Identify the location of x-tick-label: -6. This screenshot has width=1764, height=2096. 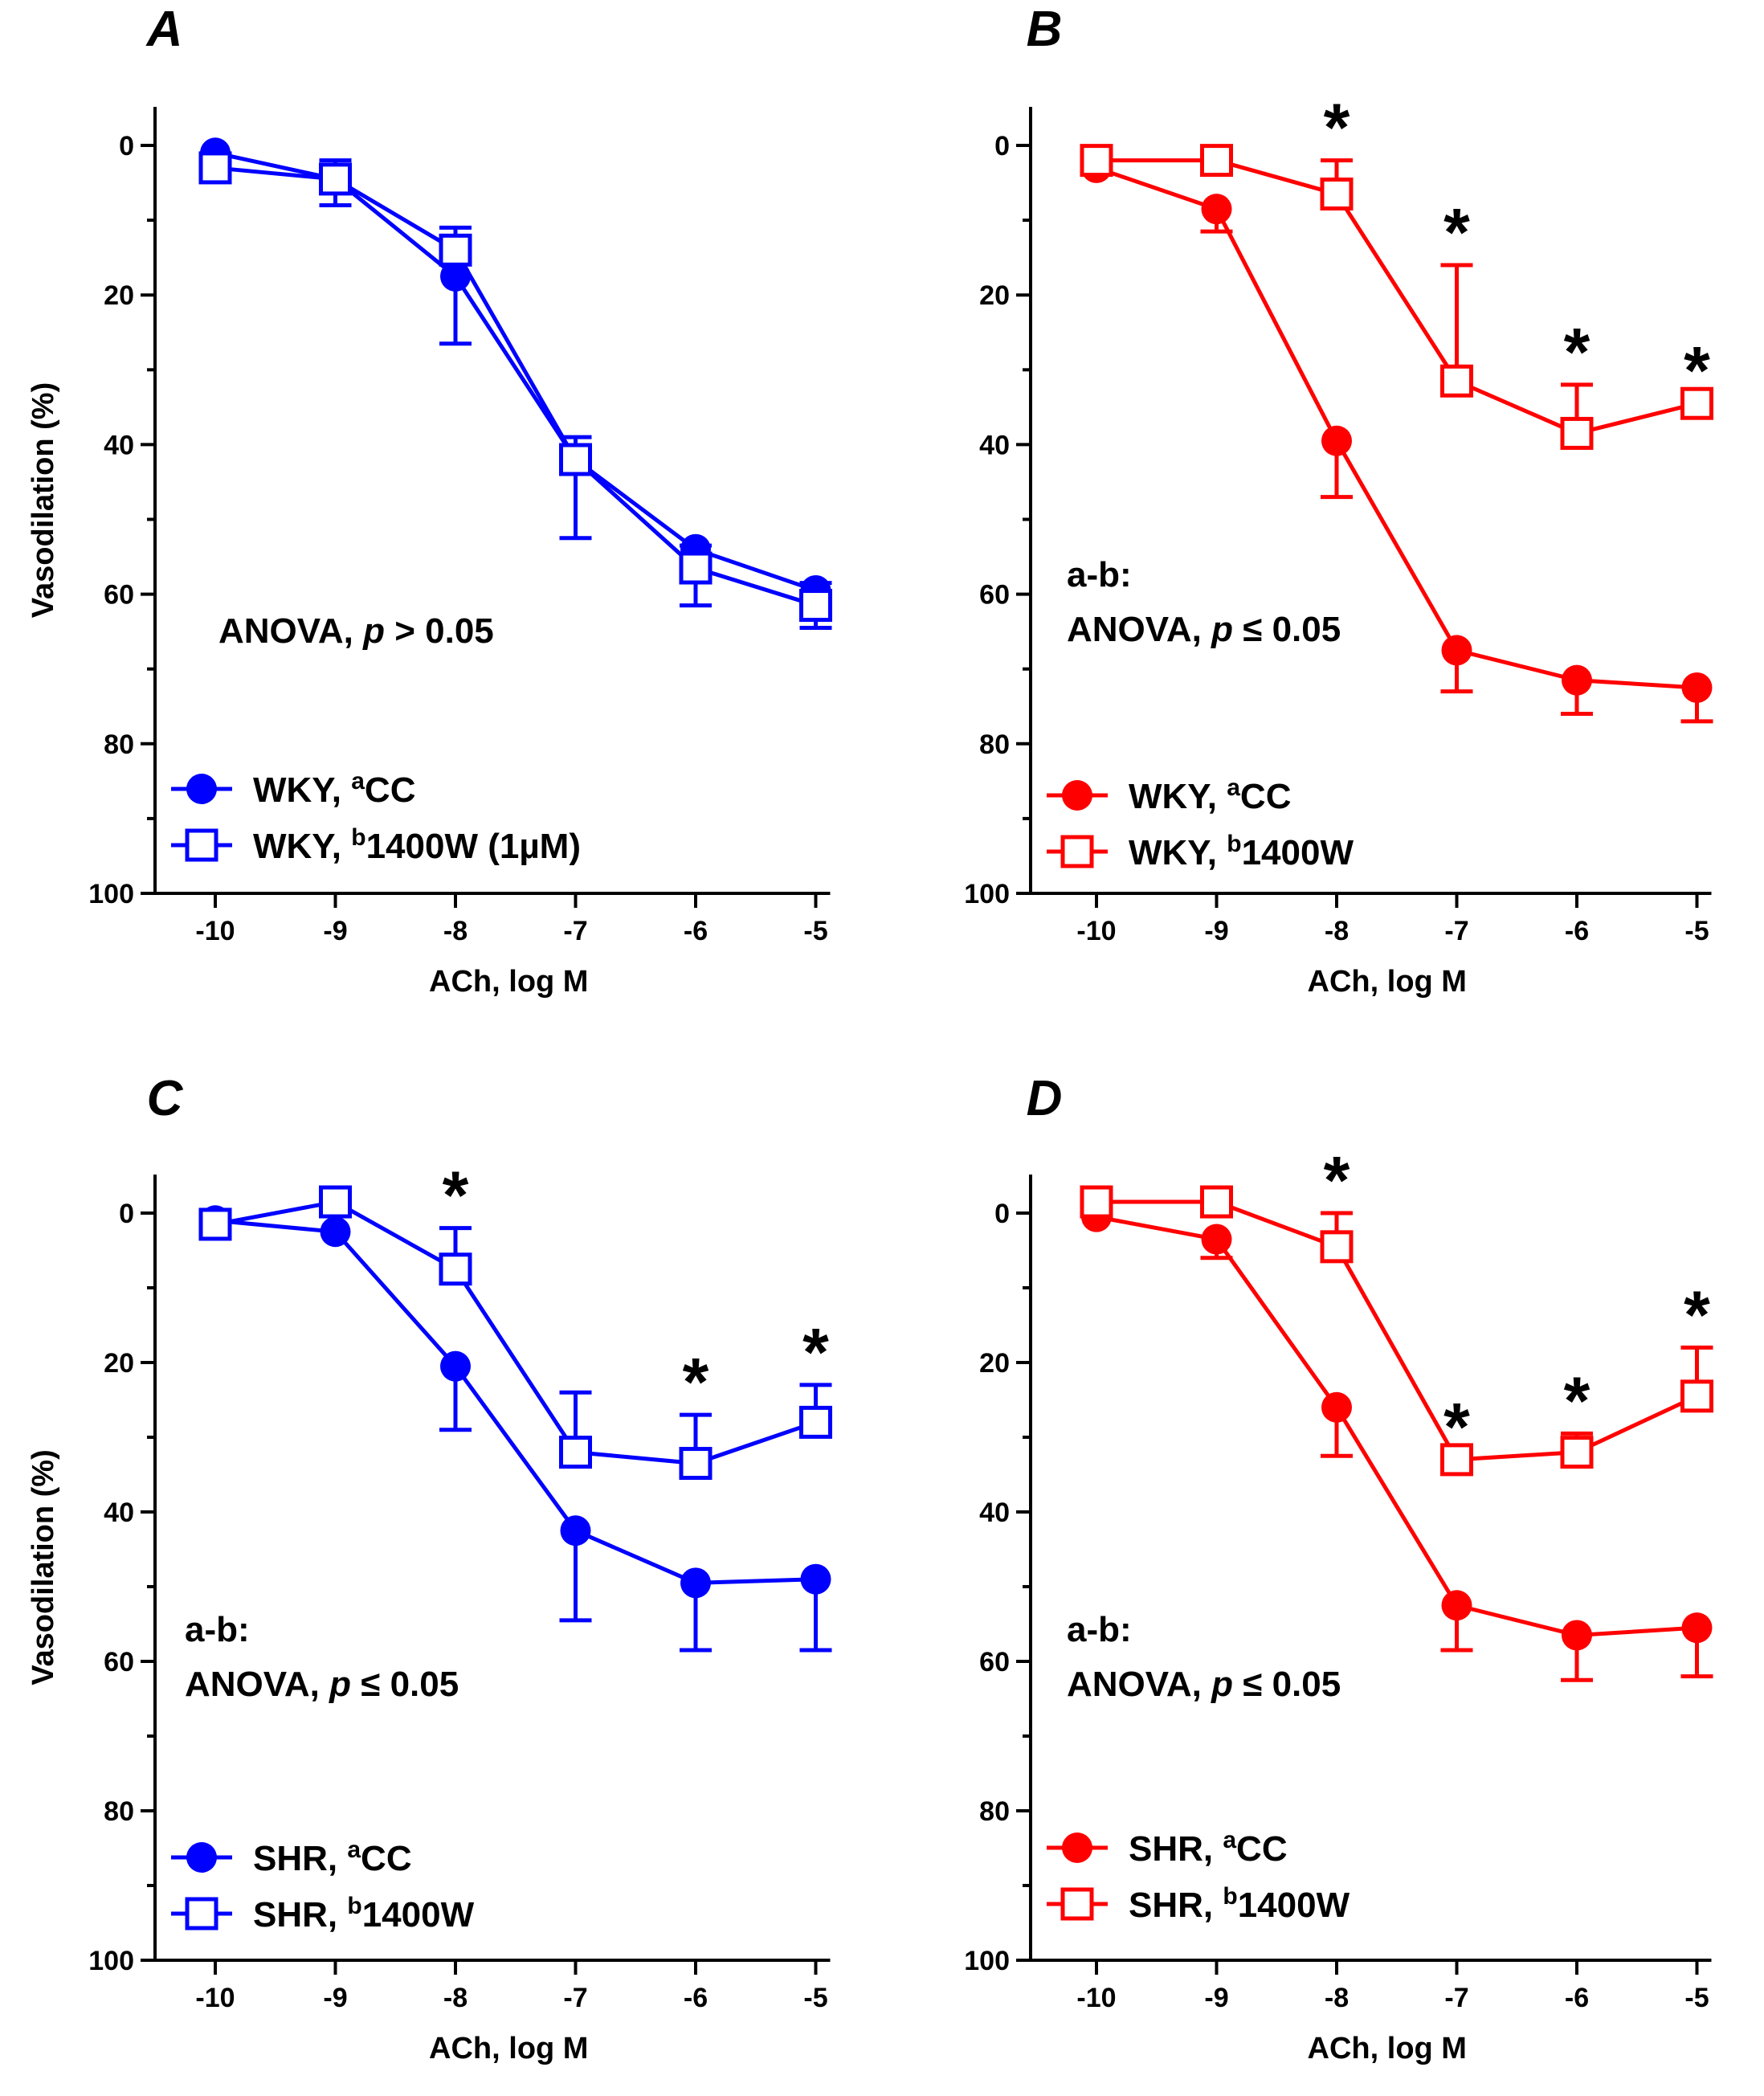
(696, 1998).